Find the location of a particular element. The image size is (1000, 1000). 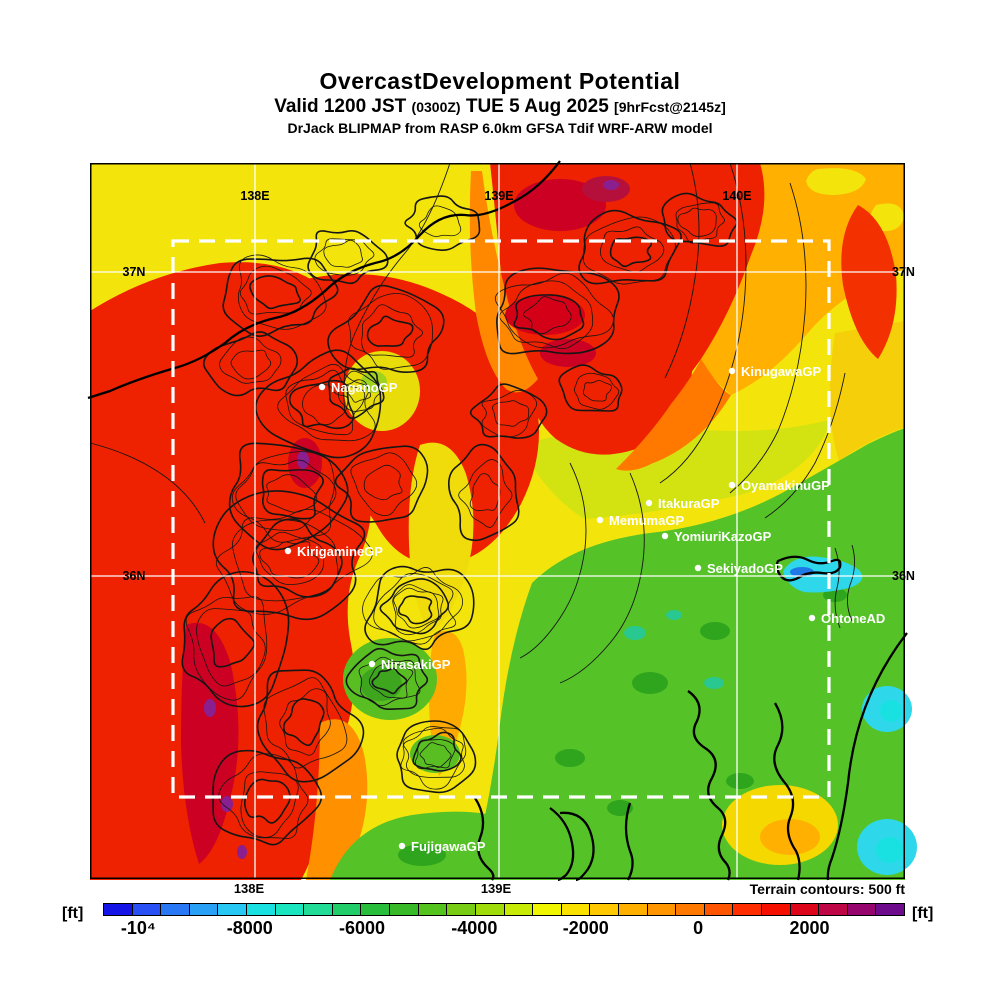

colorbar-tick-label: 2000 is located at coordinates (809, 928).